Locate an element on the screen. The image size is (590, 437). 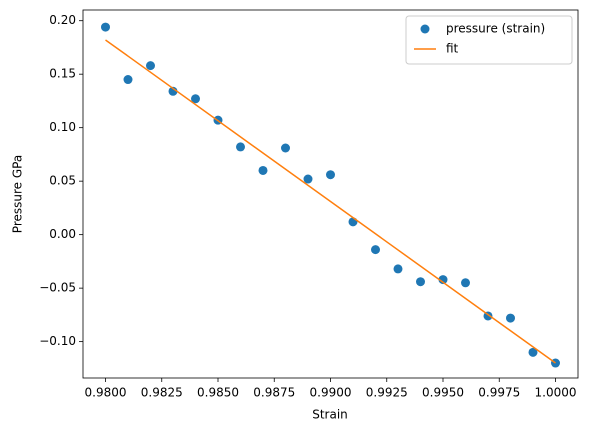
x-tick-label: 0.9875 is located at coordinates (274, 393).